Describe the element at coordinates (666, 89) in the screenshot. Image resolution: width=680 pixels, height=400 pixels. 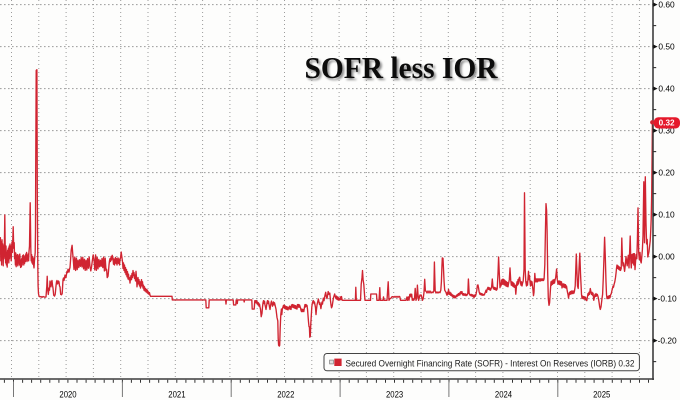
I see `svg-text: 0.40` at that location.